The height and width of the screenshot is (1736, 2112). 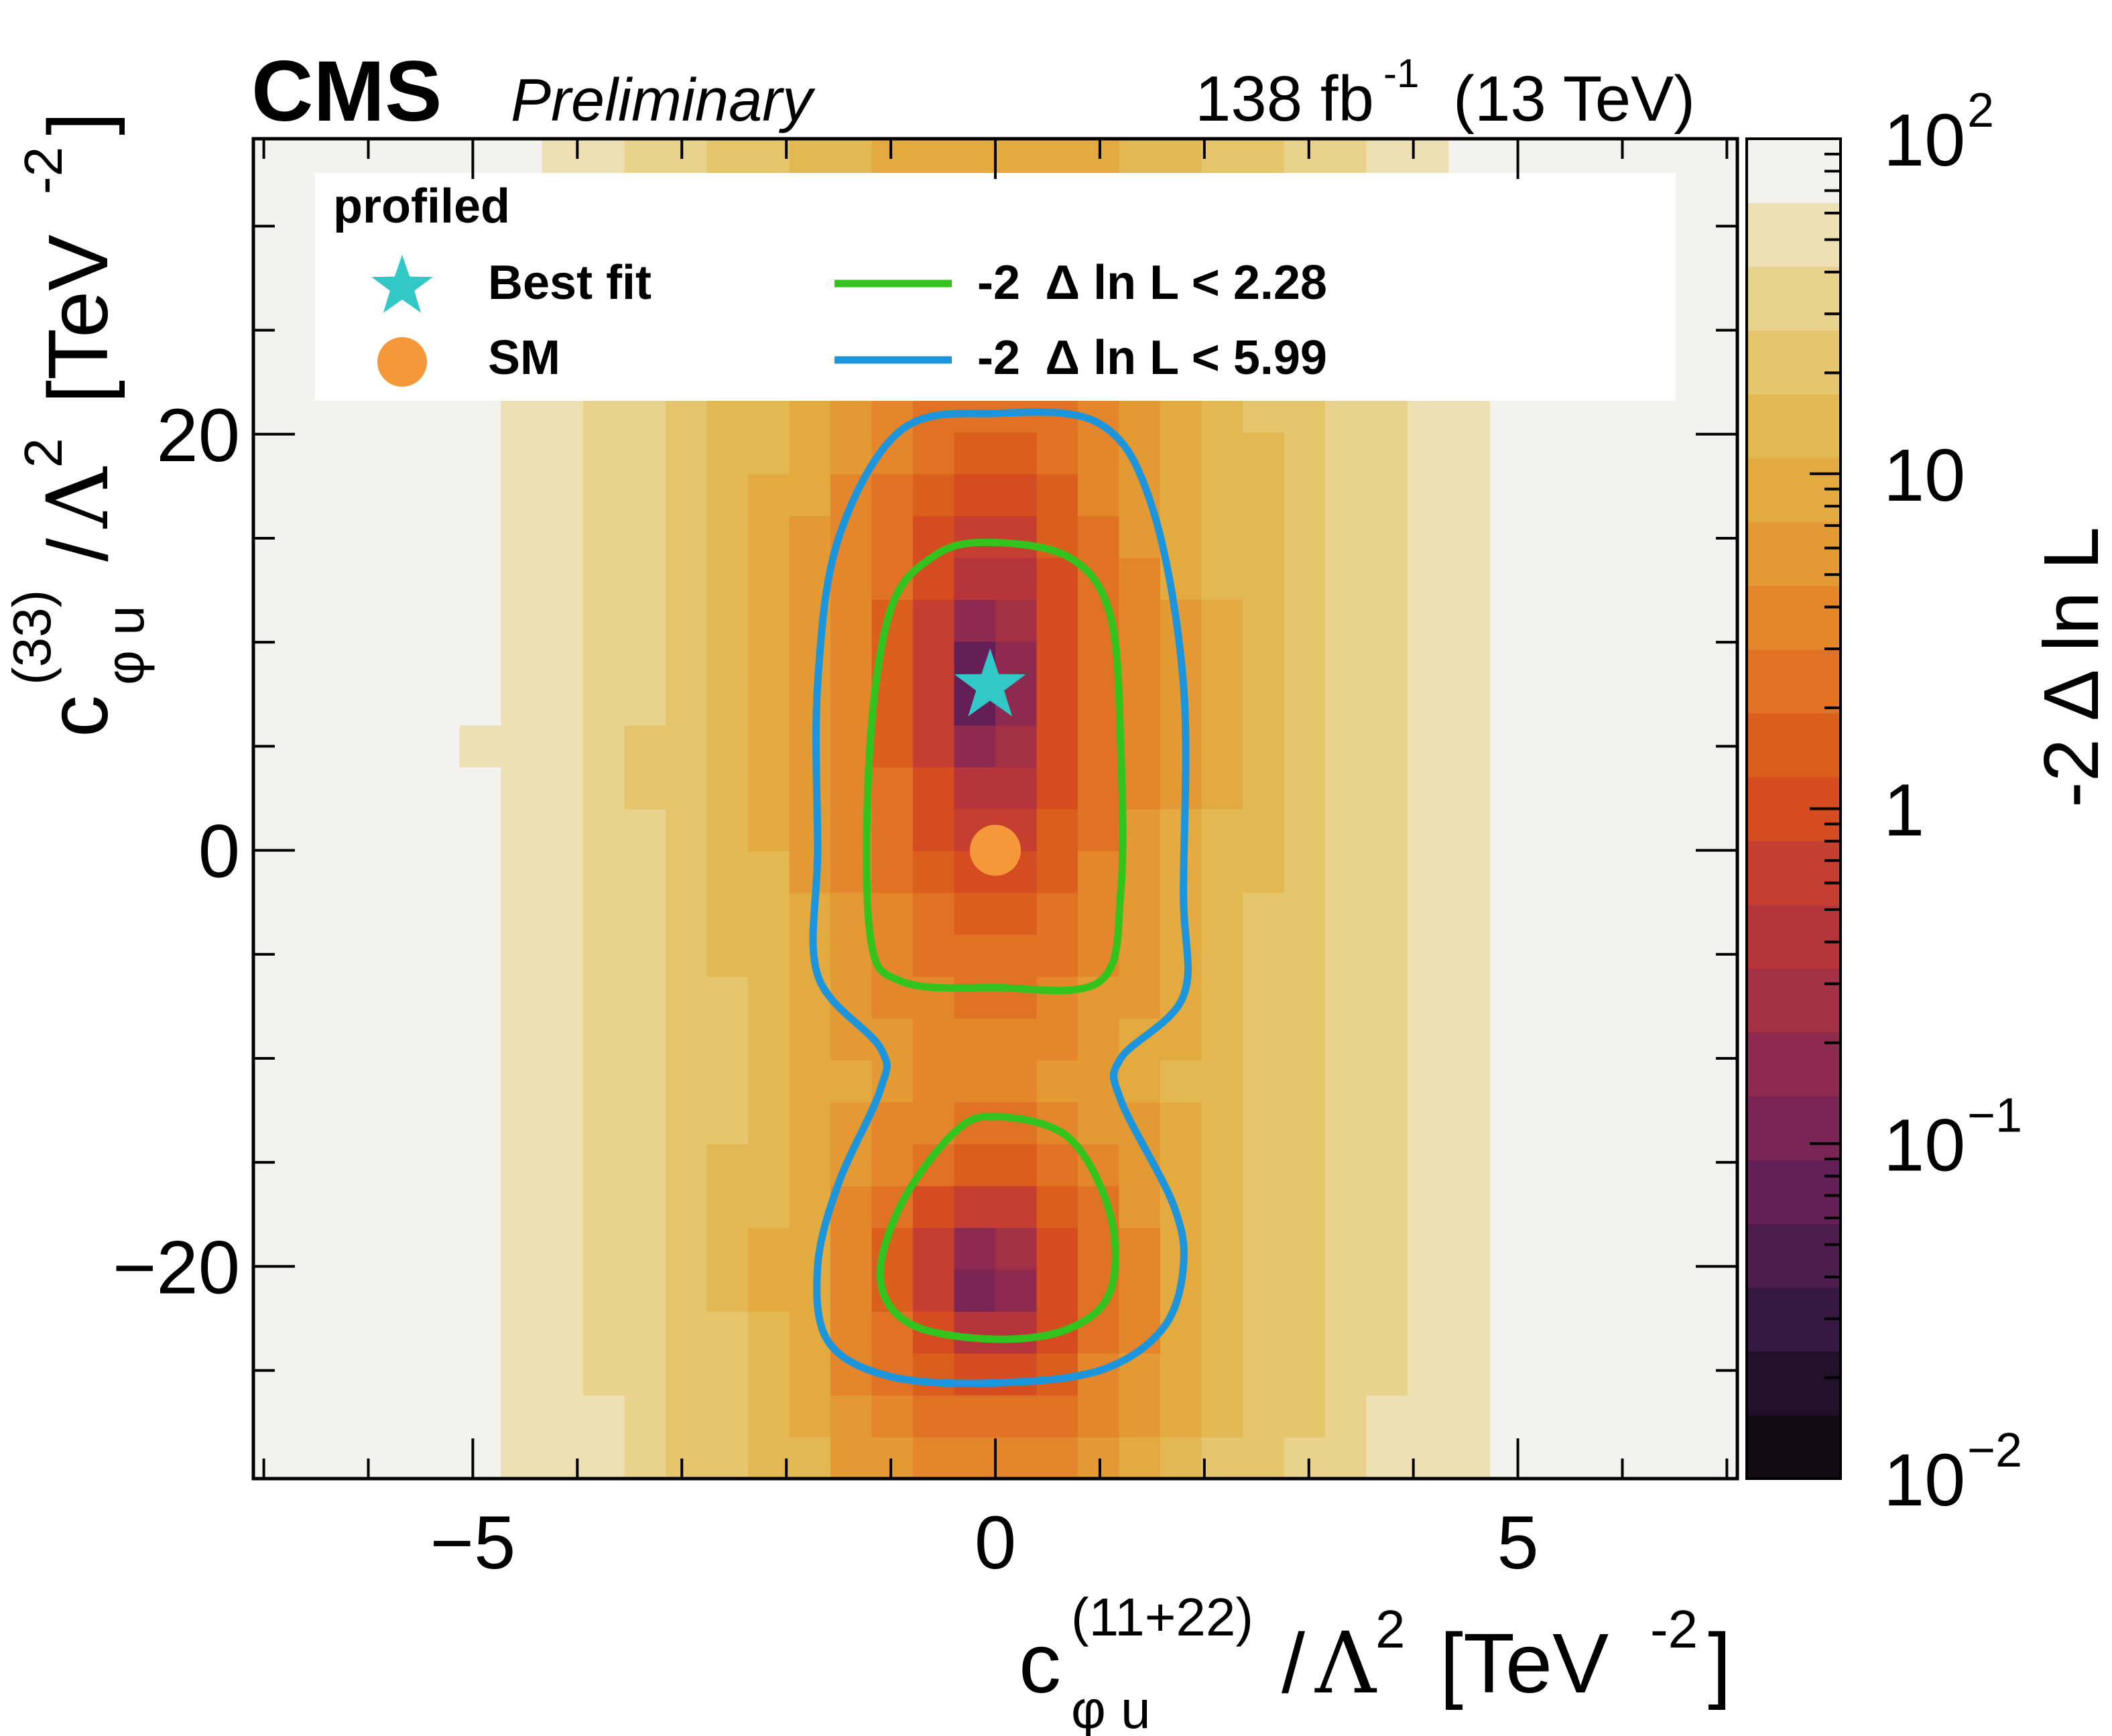 I want to click on colorbar-tick-exponent: −2, so click(x=1995, y=1450).